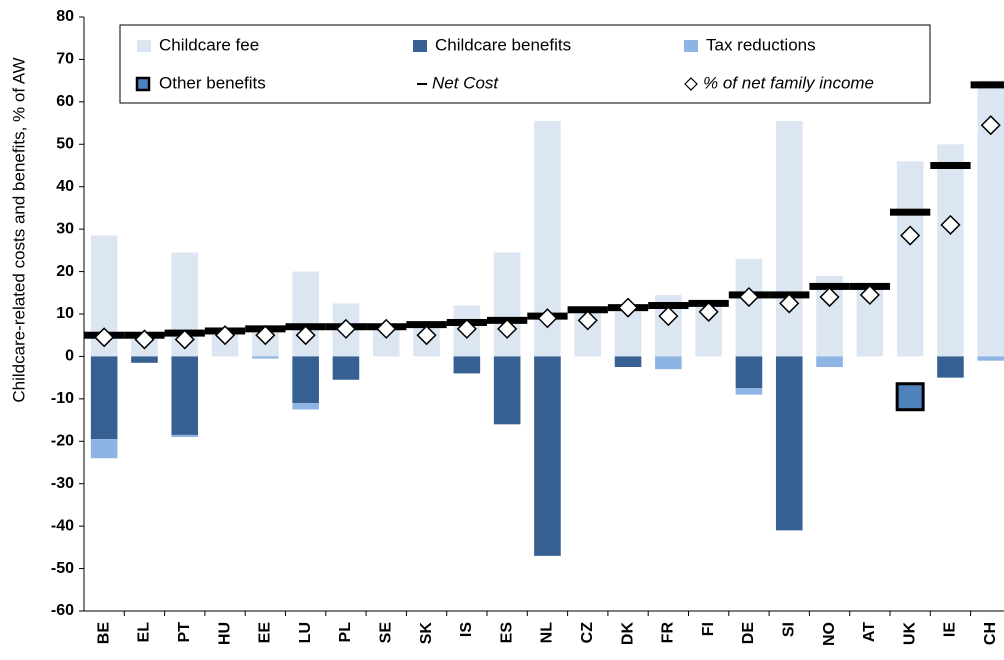 Image resolution: width=1004 pixels, height=660 pixels. Describe the element at coordinates (65, 228) in the screenshot. I see `y-tick-label: 30` at that location.